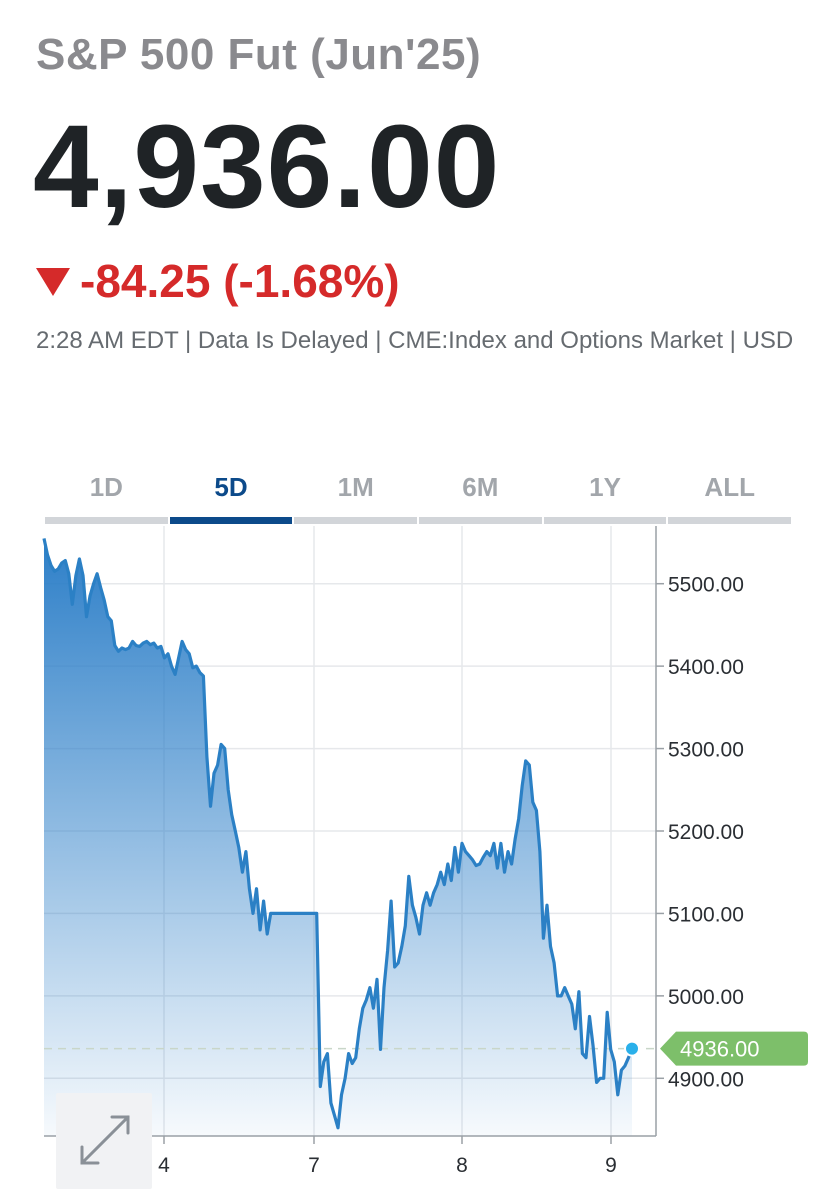 Image resolution: width=818 pixels, height=1200 pixels. Describe the element at coordinates (605, 493) in the screenshot. I see `tab-1y: 1Y` at that location.